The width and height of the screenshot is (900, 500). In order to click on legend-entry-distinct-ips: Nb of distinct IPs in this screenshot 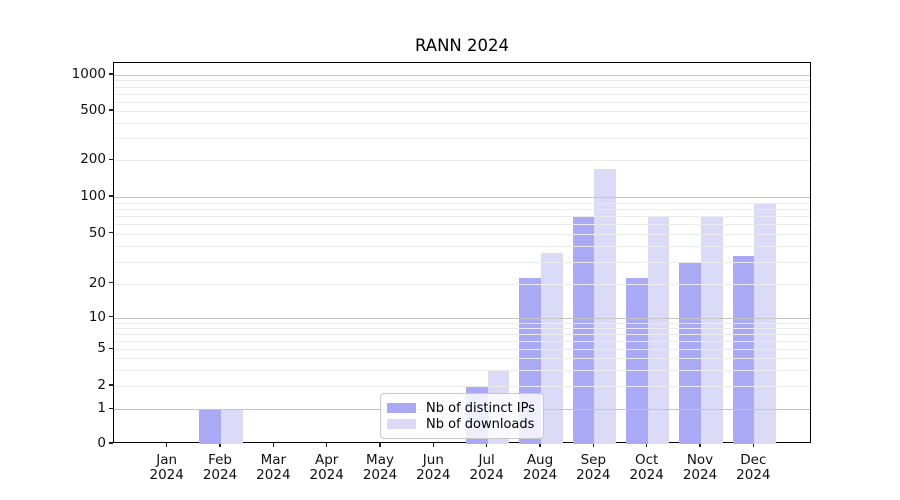, I will do `click(462, 408)`.